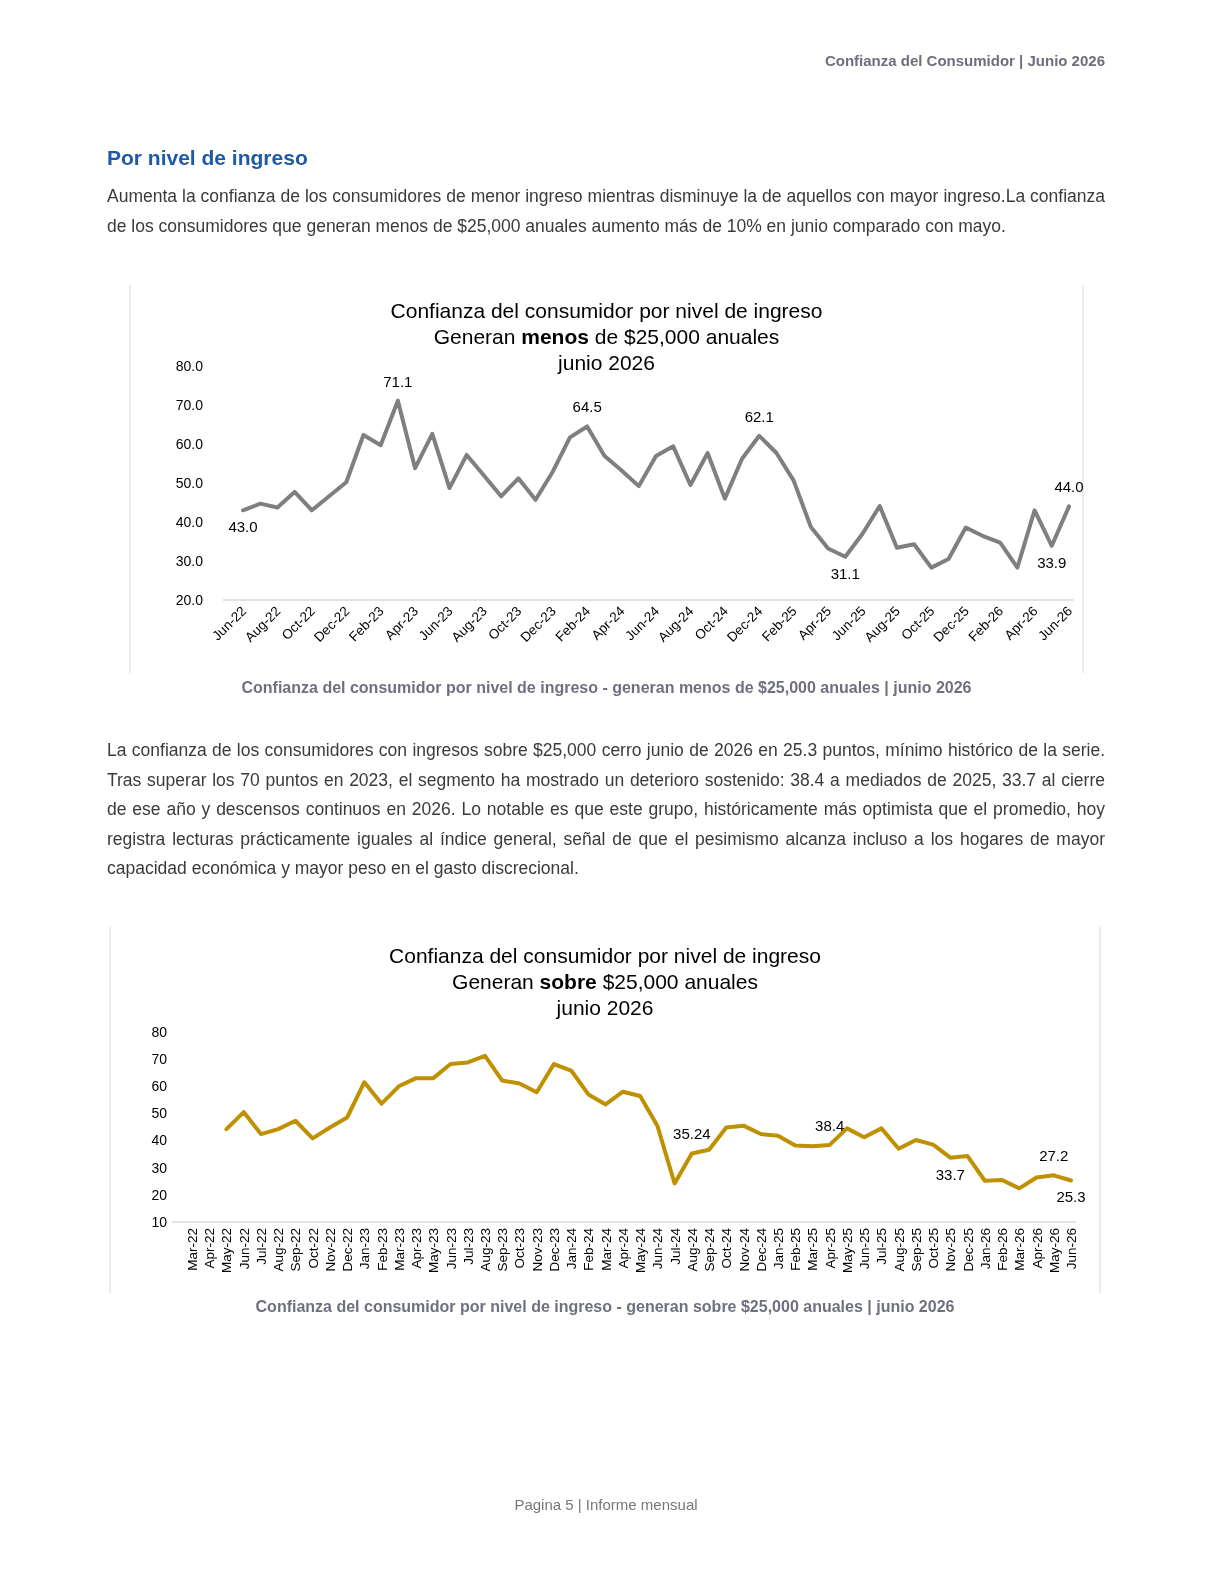 The image size is (1224, 1584). Describe the element at coordinates (641, 1250) in the screenshot. I see `x-tick-label: May-24` at that location.